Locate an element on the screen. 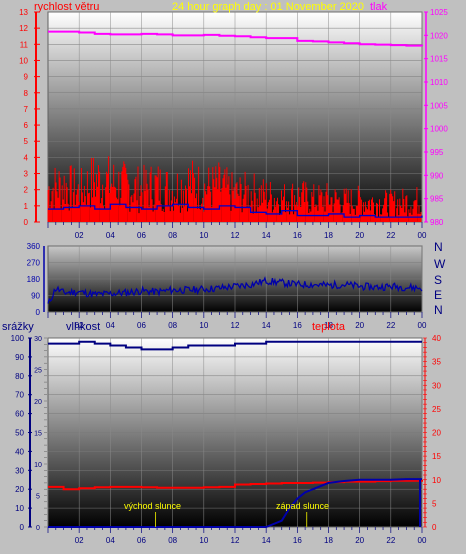  sunset-label: západ slunce is located at coordinates (302, 506).